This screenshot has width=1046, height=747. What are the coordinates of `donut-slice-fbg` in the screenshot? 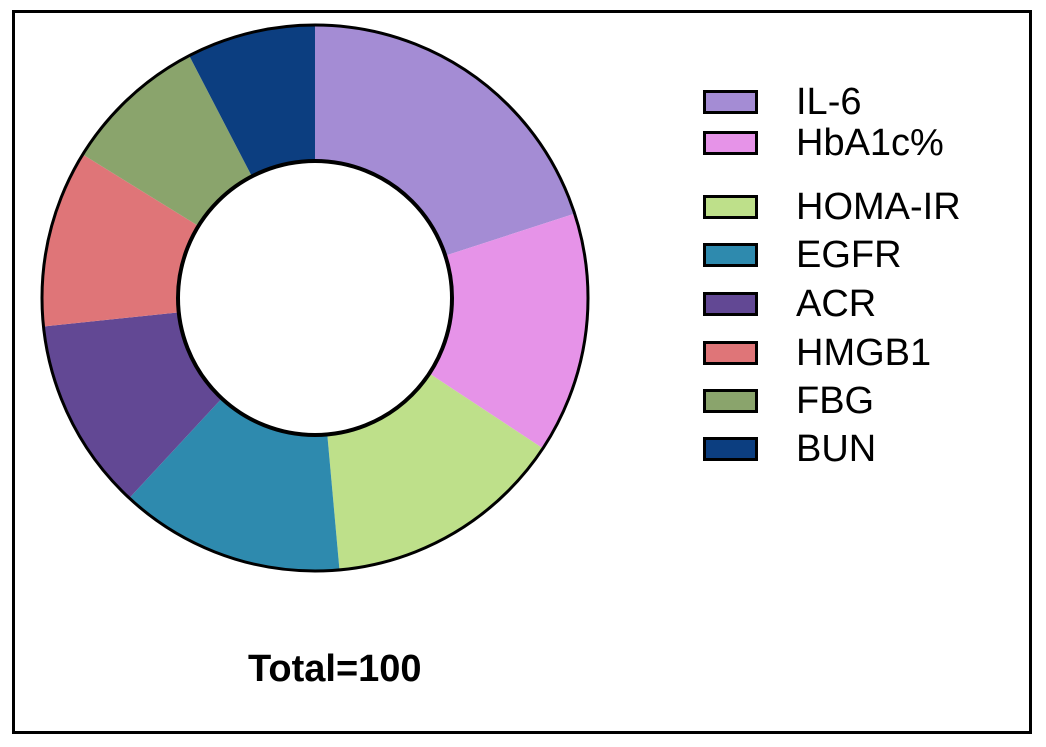 It's located at (167, 140).